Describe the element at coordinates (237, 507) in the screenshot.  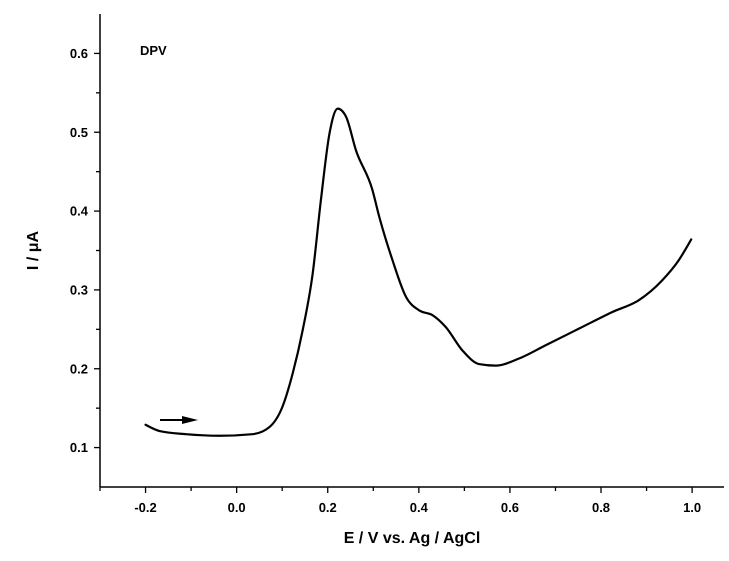
I see `x-tick-label: 0.0` at that location.